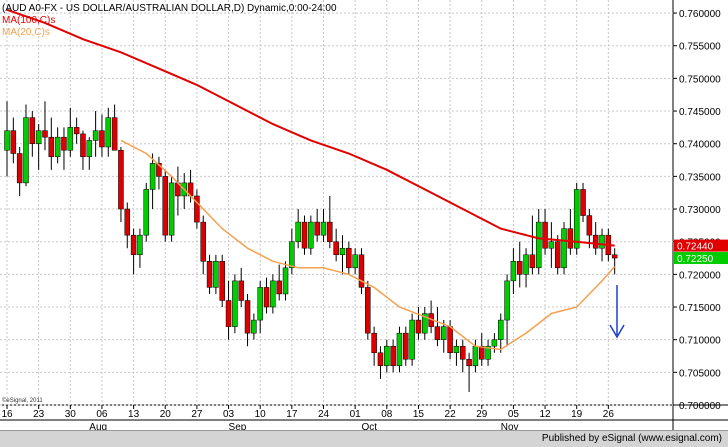  I want to click on y-tick-label: 0.740000, so click(700, 145).